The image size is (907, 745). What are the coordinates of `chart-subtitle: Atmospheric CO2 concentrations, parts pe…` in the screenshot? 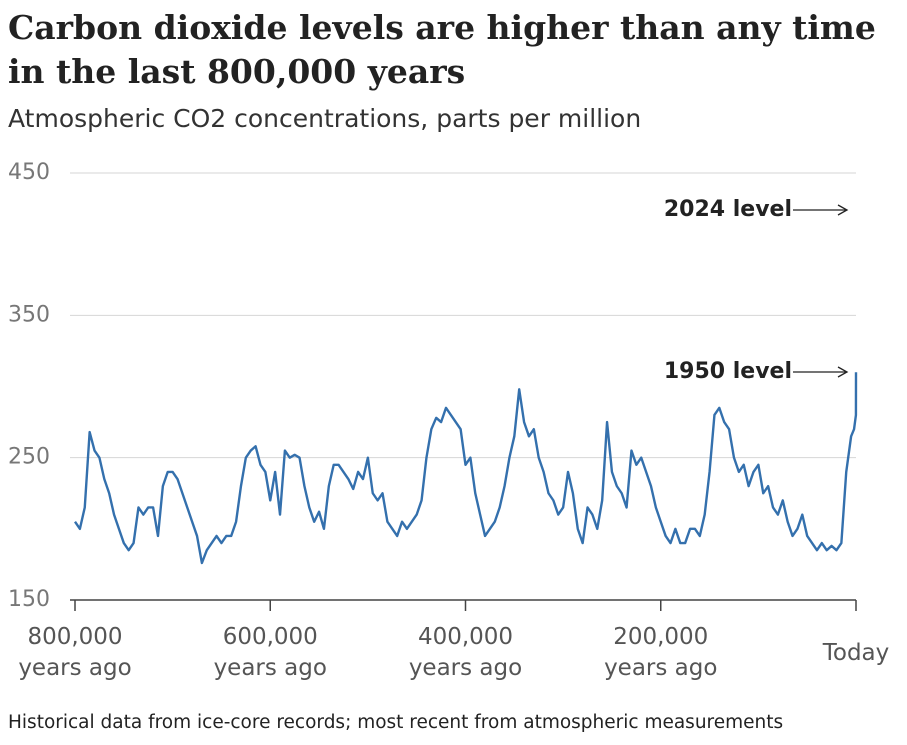 It's located at (325, 118).